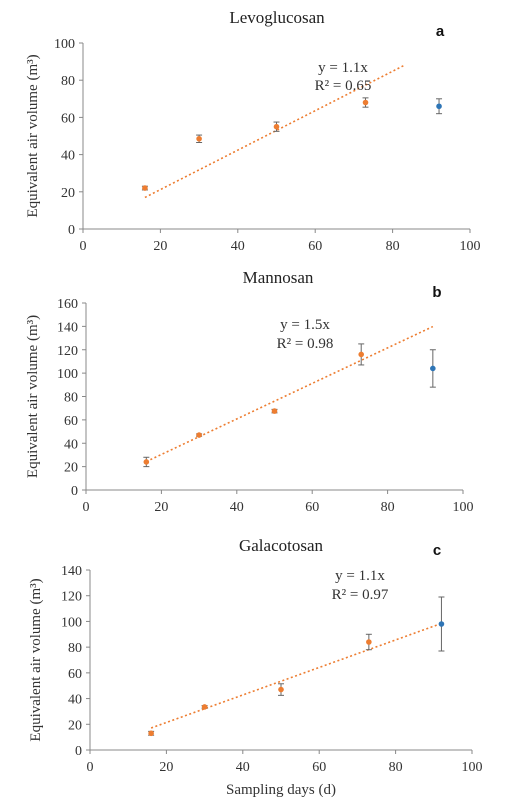 This screenshot has width=509, height=803. What do you see at coordinates (281, 790) in the screenshot?
I see `x-axis-label: Sampling days (d)` at bounding box center [281, 790].